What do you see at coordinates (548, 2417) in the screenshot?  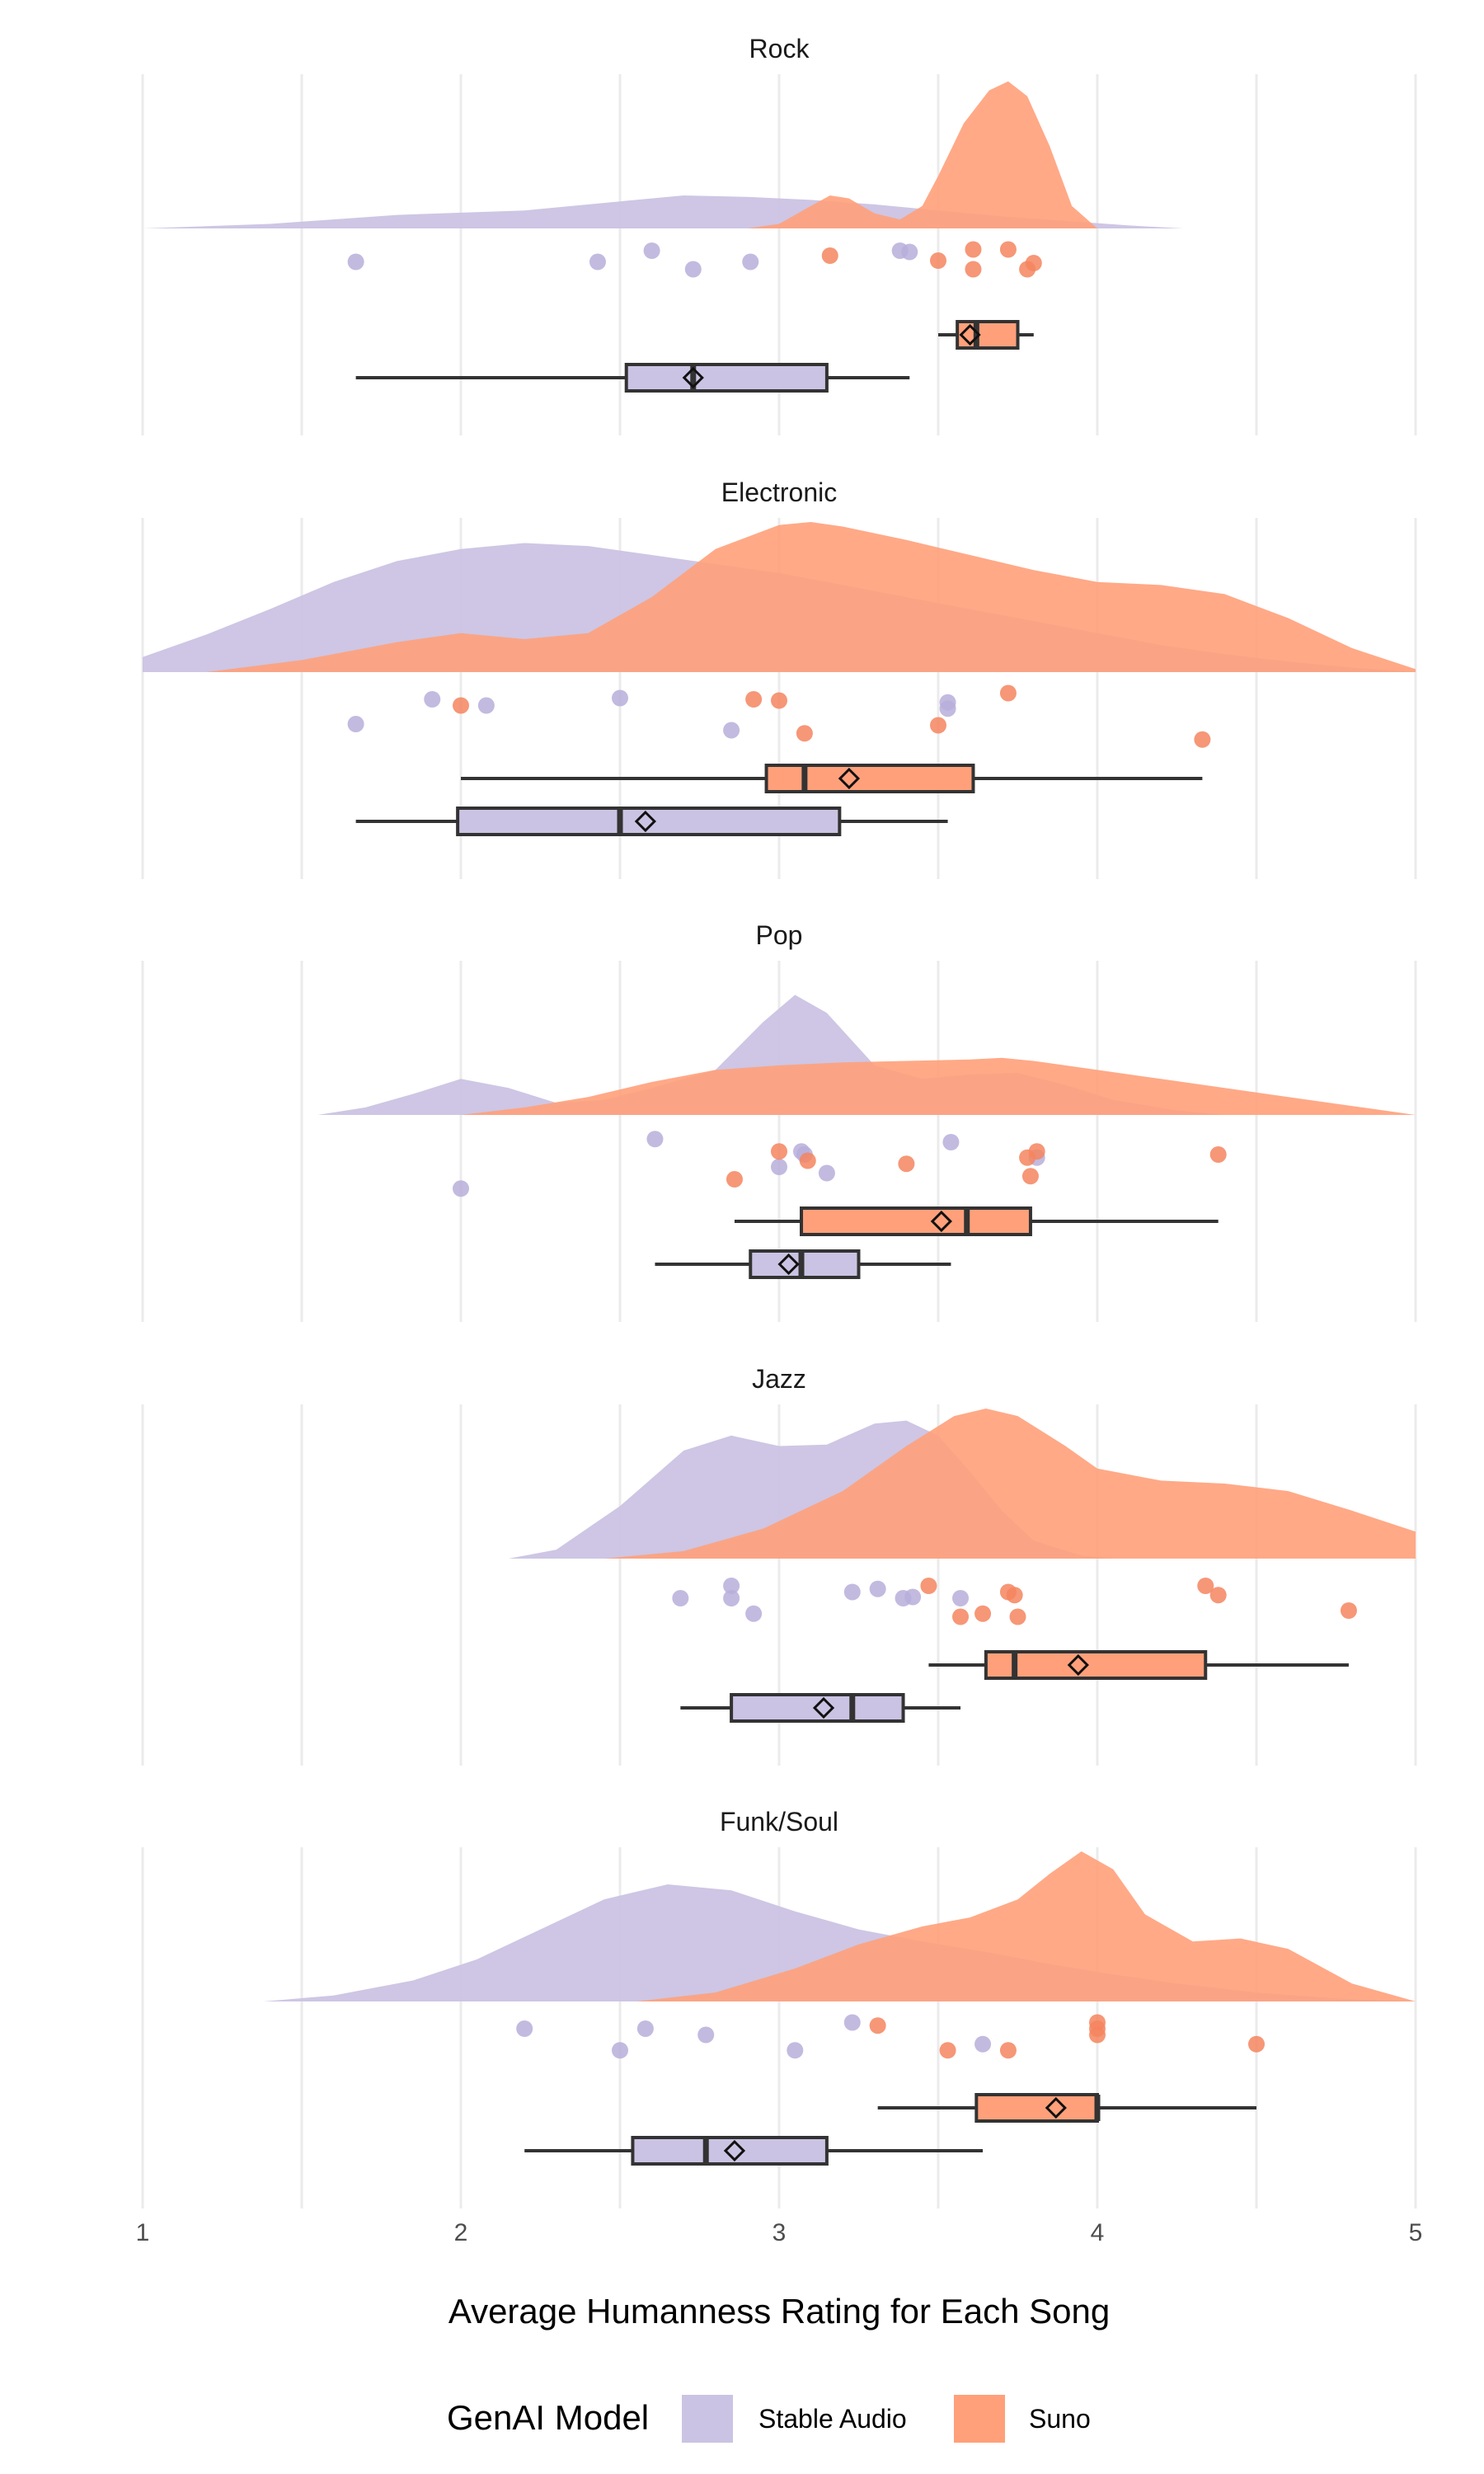 I see `legend-title: GenAI Model` at bounding box center [548, 2417].